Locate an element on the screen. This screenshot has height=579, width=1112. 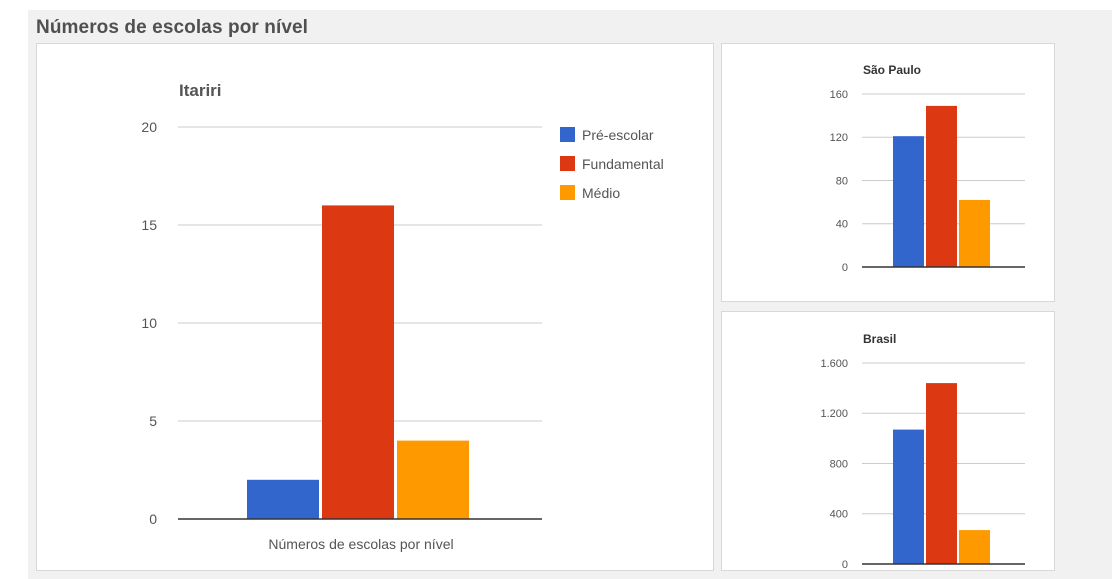
y-tick-label: 80 is located at coordinates (842, 181).